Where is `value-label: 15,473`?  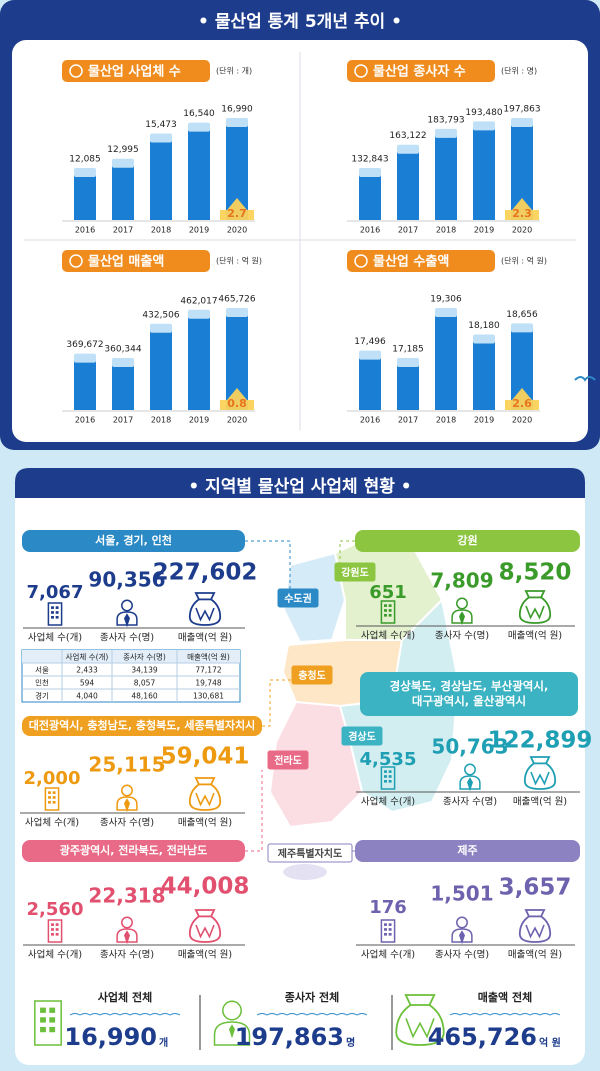 value-label: 15,473 is located at coordinates (161, 125).